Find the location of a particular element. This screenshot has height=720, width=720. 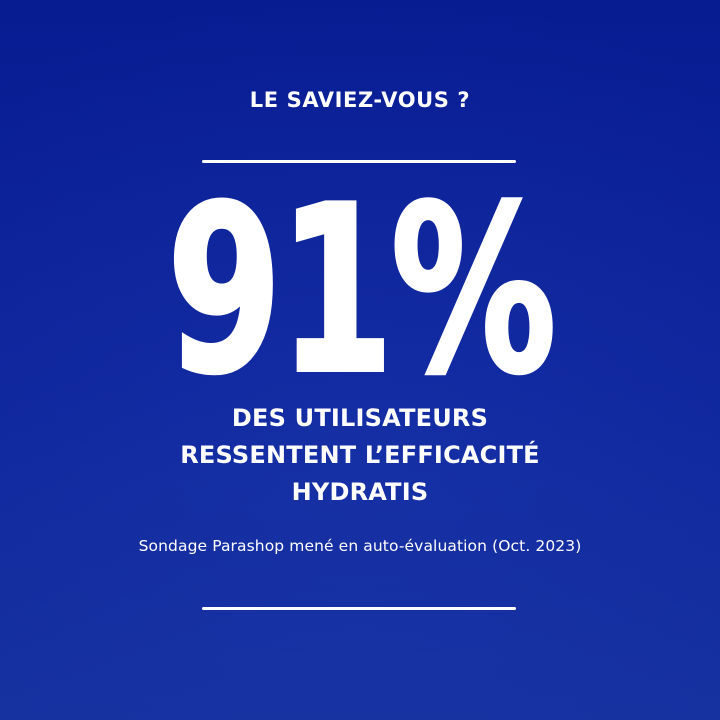

stat-caption-line-2: RESSENTENT L’EFFICACITÉ is located at coordinates (360, 455).